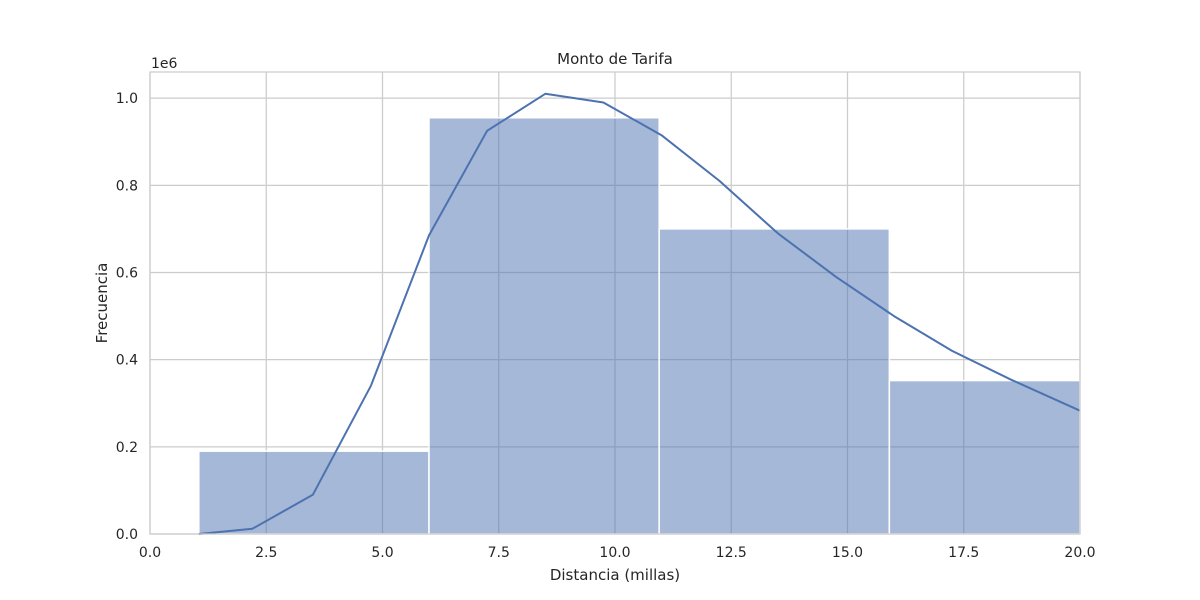 The image size is (1200, 600). Describe the element at coordinates (614, 553) in the screenshot. I see `x-tick-label: 10.0` at that location.